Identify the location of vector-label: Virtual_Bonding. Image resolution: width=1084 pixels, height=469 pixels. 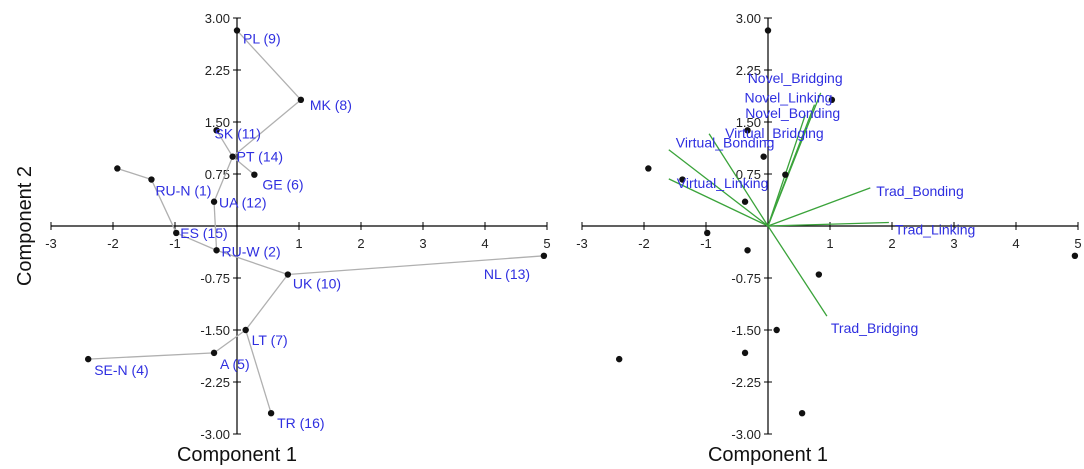
(725, 143).